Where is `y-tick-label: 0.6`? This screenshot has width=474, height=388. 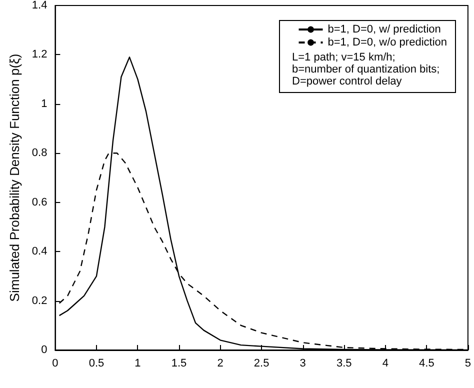 y-tick-label: 0.6 is located at coordinates (40, 202).